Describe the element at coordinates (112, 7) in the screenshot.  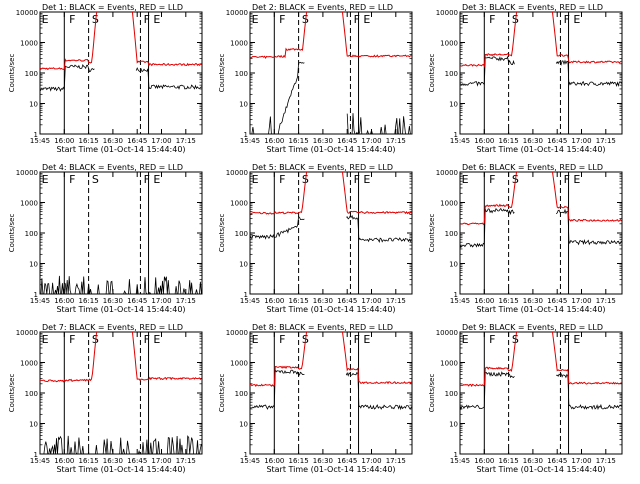
I see `panel-title: Det 1: BLACK = Events, RED = LLD` at that location.